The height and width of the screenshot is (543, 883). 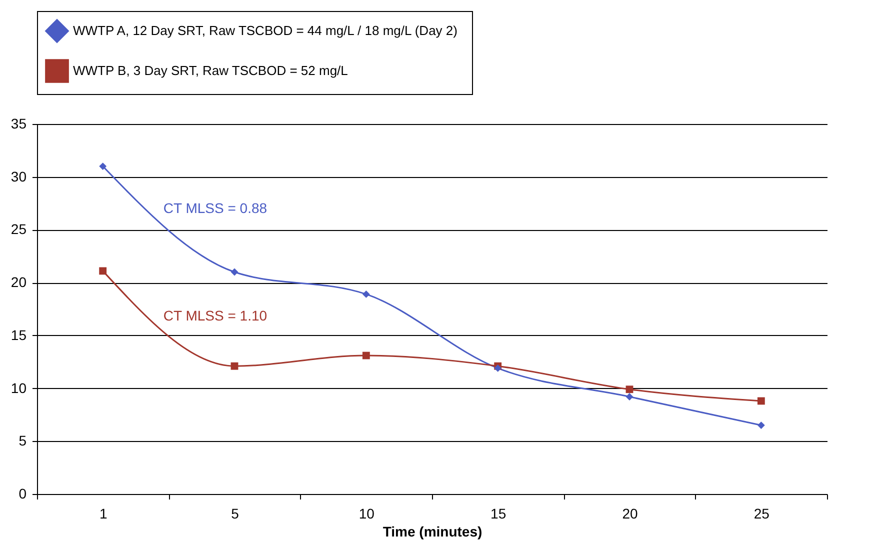 What do you see at coordinates (215, 208) in the screenshot?
I see `annotation: CT MLSS = 0.88` at bounding box center [215, 208].